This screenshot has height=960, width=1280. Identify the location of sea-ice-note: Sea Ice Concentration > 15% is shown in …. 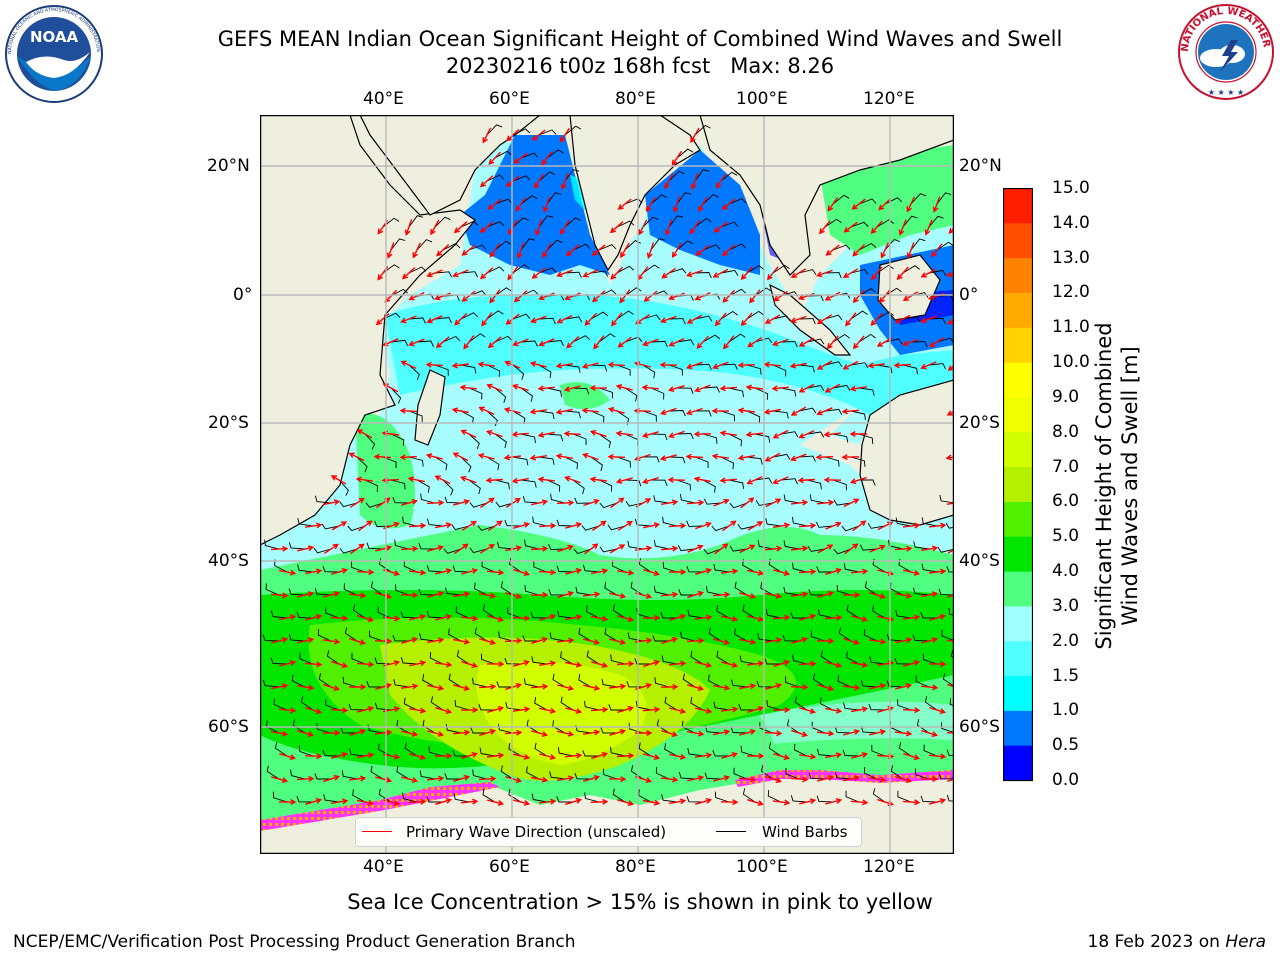
(640, 902).